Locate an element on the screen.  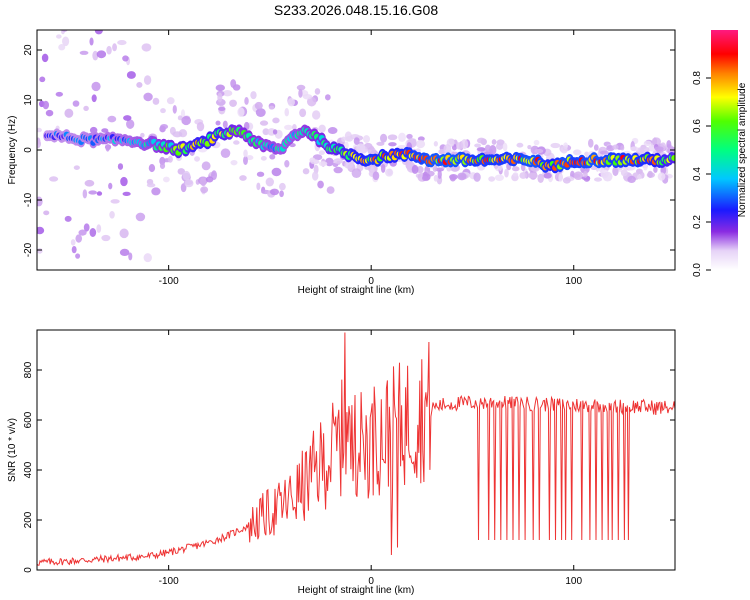
heatmap-ridge-cell is located at coordinates (673, 158).